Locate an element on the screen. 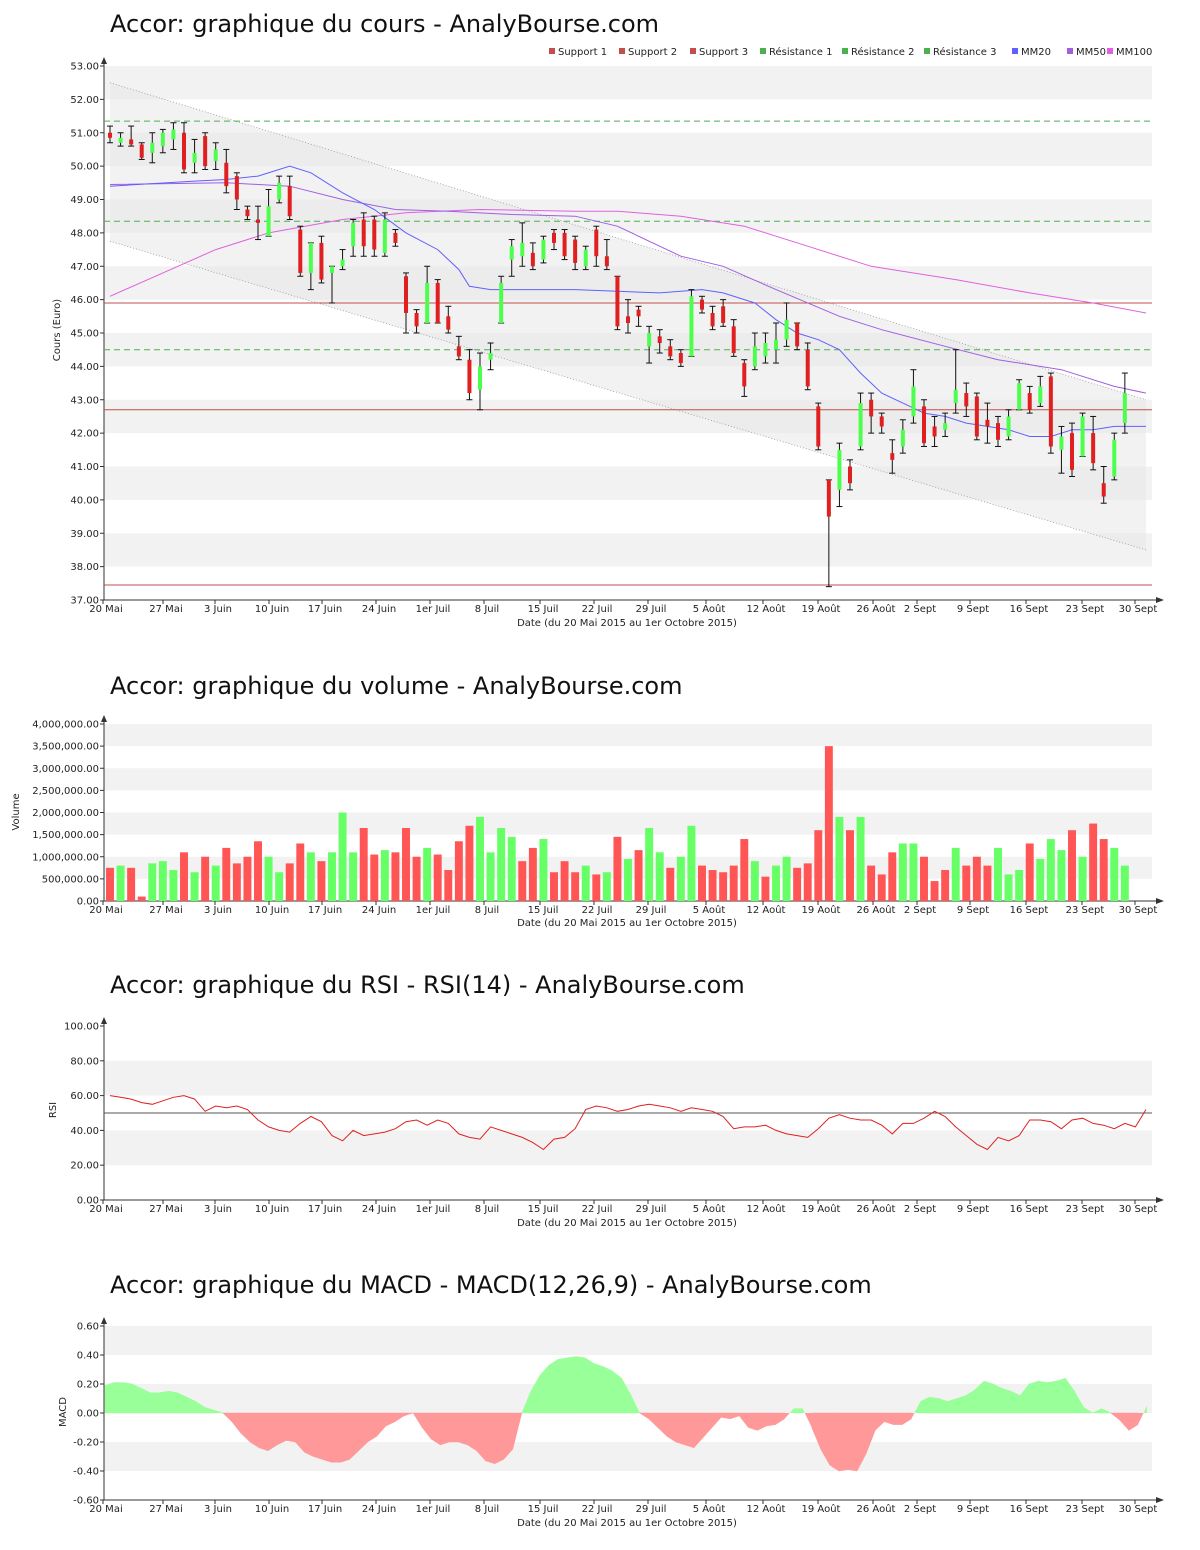 The width and height of the screenshot is (1200, 1550). macd-y-tick-label: -0.20 is located at coordinates (86, 1443).